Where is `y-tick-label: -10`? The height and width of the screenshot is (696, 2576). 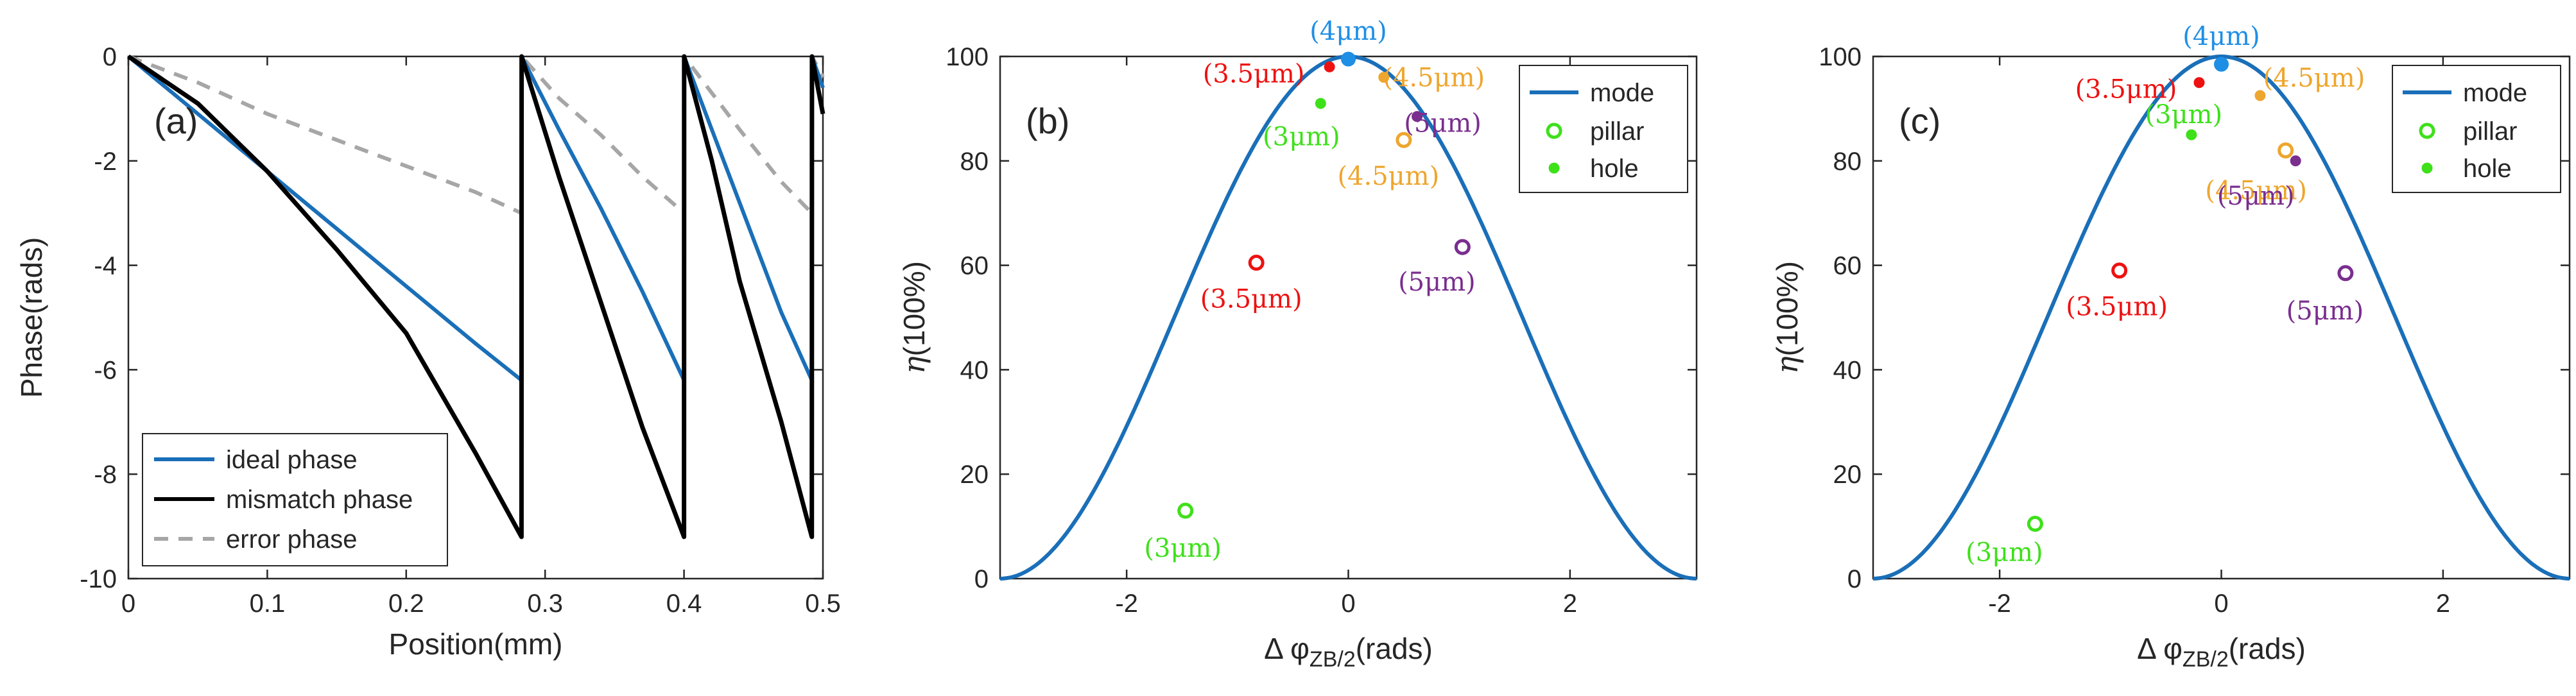
y-tick-label: -10 is located at coordinates (99, 579).